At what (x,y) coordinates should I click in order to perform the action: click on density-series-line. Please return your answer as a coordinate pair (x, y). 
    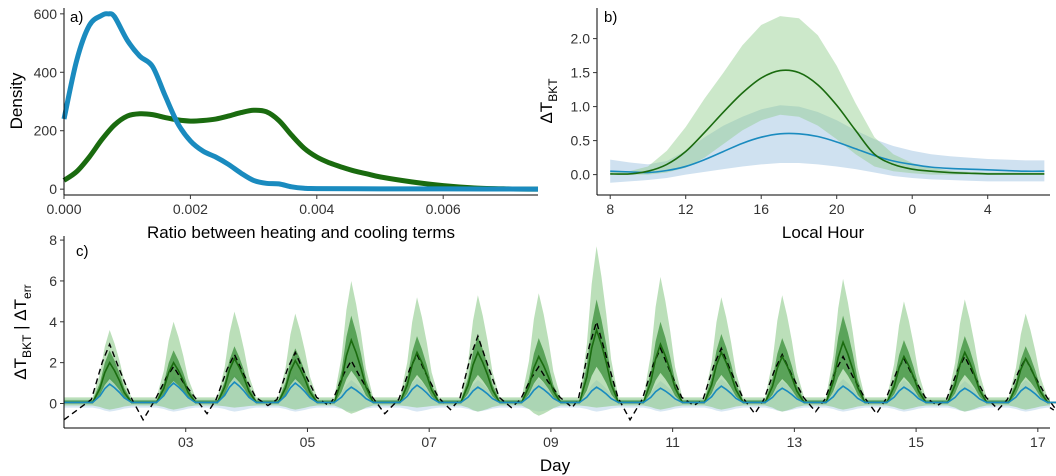
    Looking at the image, I should click on (300, 149).